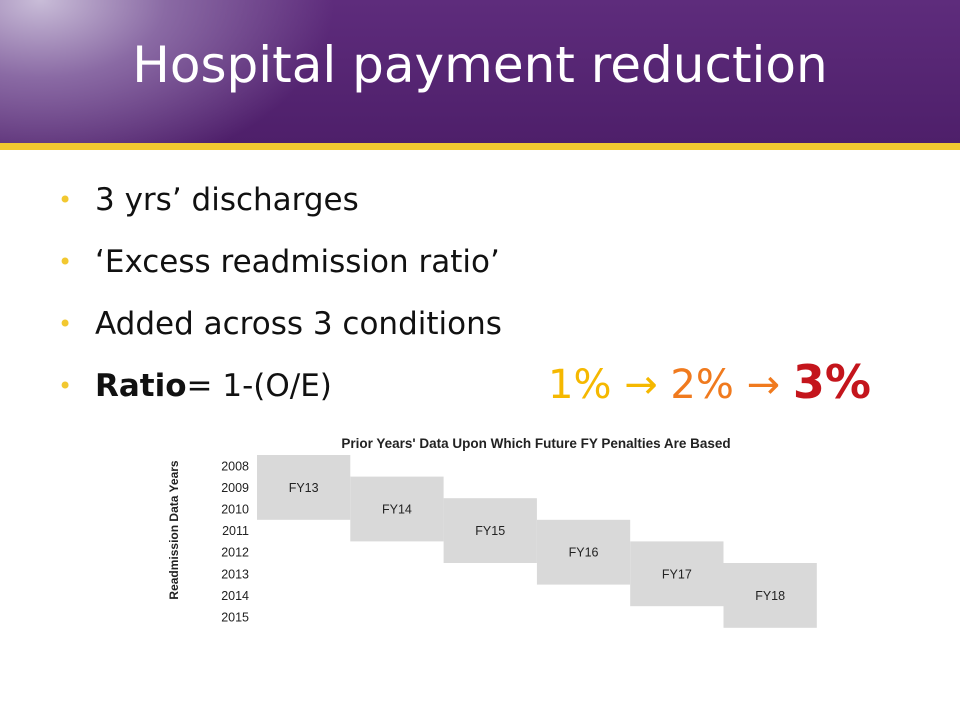  Describe the element at coordinates (480, 146) in the screenshot. I see `banner-divider` at that location.